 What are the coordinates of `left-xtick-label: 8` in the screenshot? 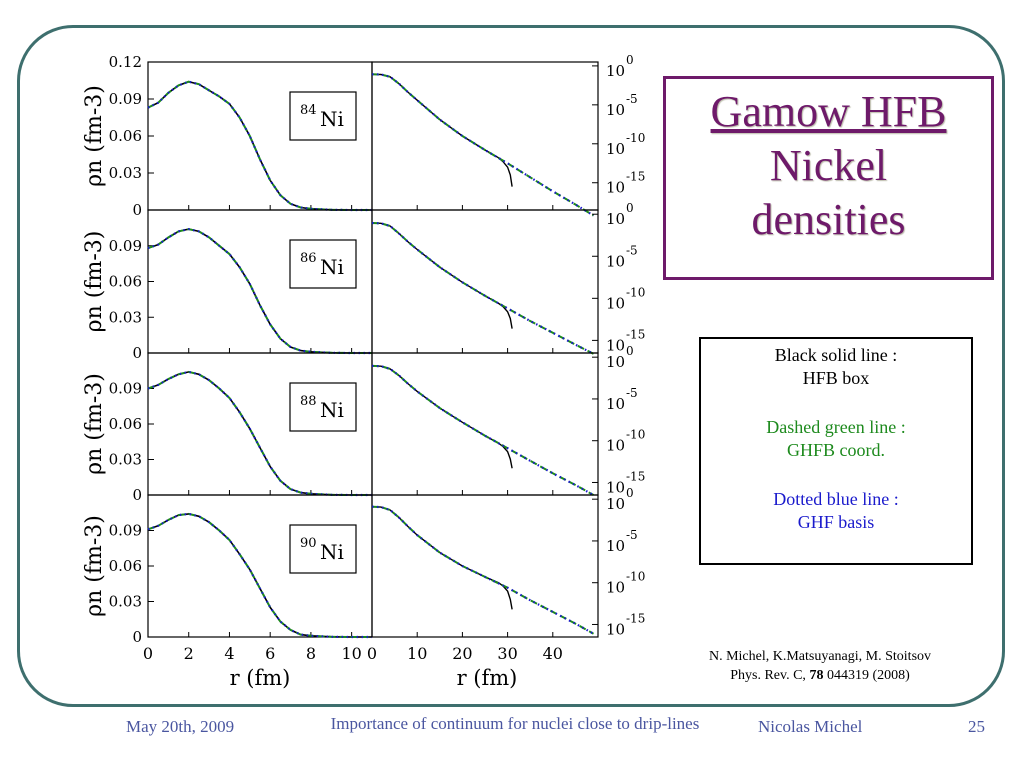 It's located at (311, 653).